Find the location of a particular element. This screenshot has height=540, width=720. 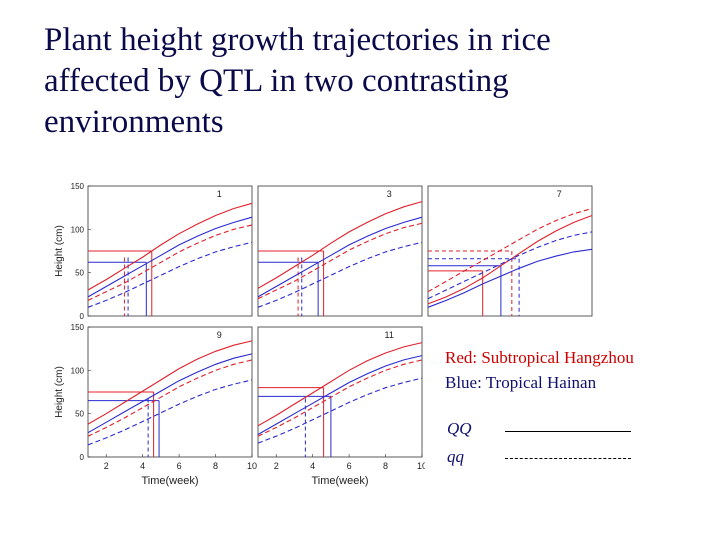

panel-number-label: 1 is located at coordinates (219, 194).